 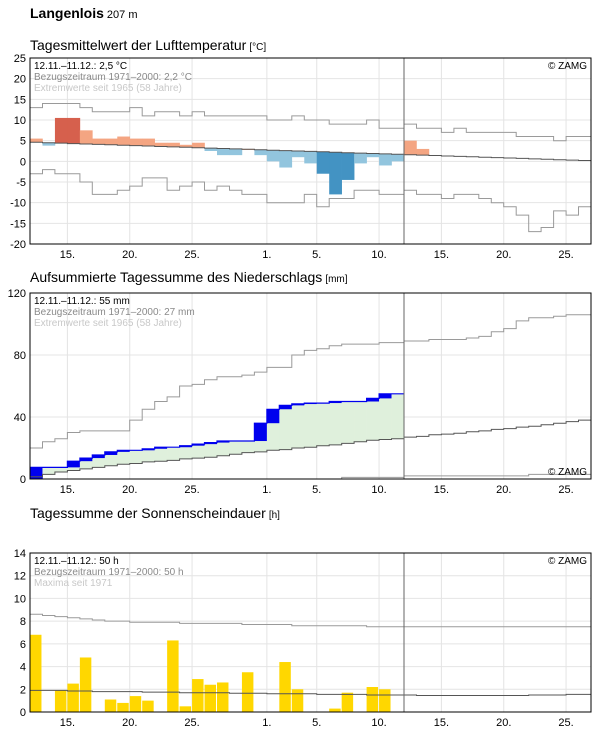 What do you see at coordinates (266, 723) in the screenshot?
I see `sunshine-x-tick-label: 1.` at bounding box center [266, 723].